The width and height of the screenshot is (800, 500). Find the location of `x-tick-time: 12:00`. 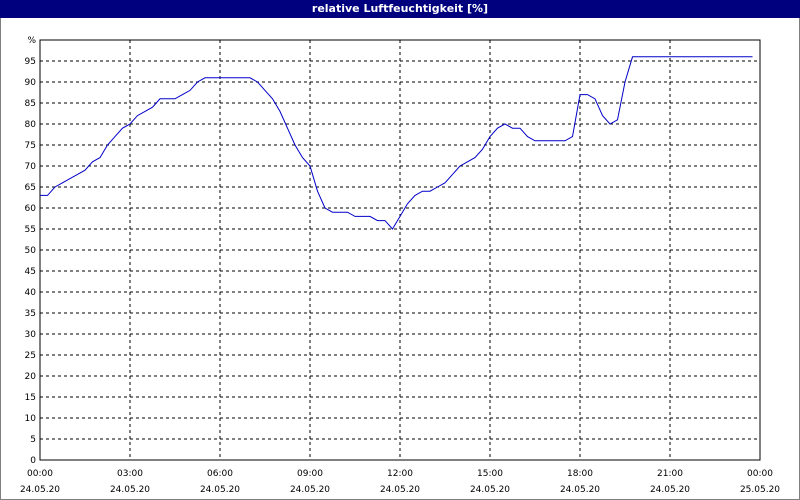

x-tick-time: 12:00 is located at coordinates (400, 474).